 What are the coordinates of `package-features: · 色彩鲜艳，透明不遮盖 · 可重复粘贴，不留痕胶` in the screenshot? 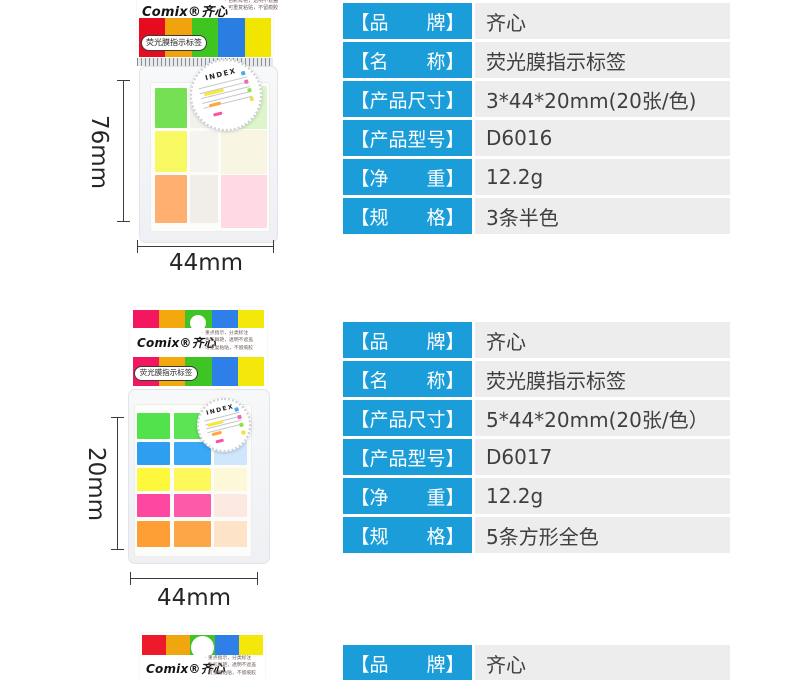 It's located at (251, 6).